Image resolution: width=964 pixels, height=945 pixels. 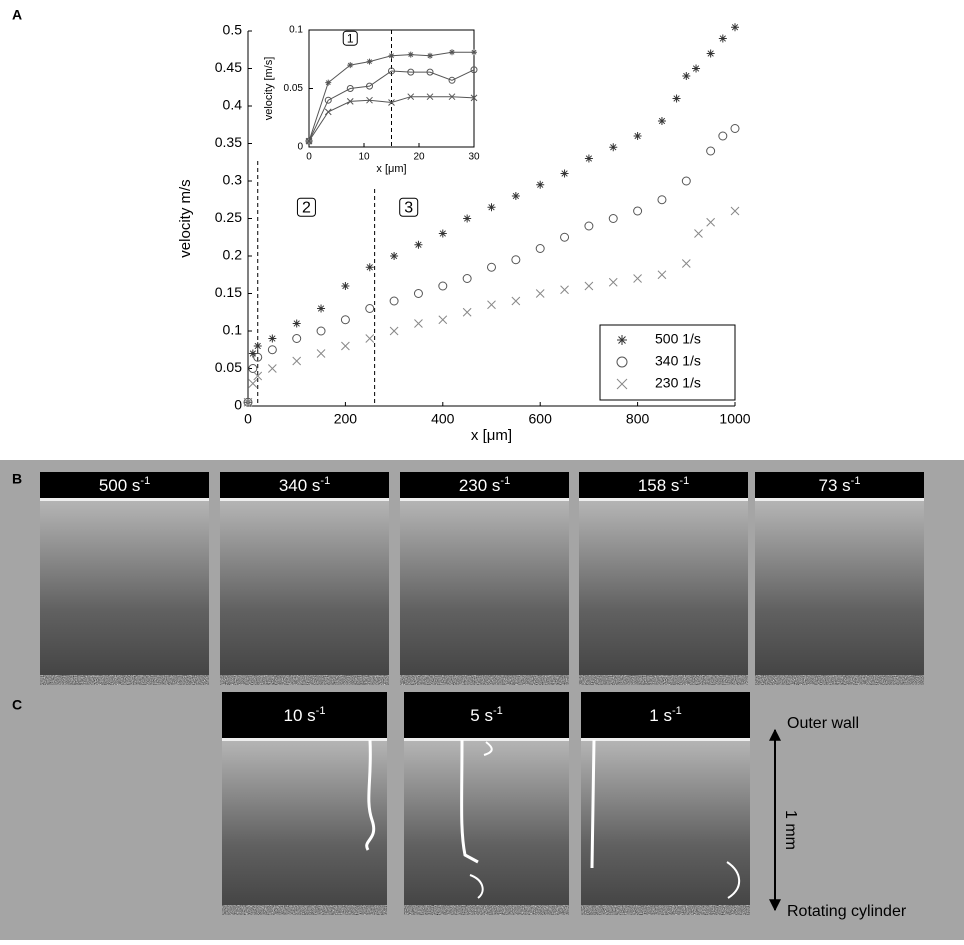 I want to click on annotation: 2, so click(x=306, y=207).